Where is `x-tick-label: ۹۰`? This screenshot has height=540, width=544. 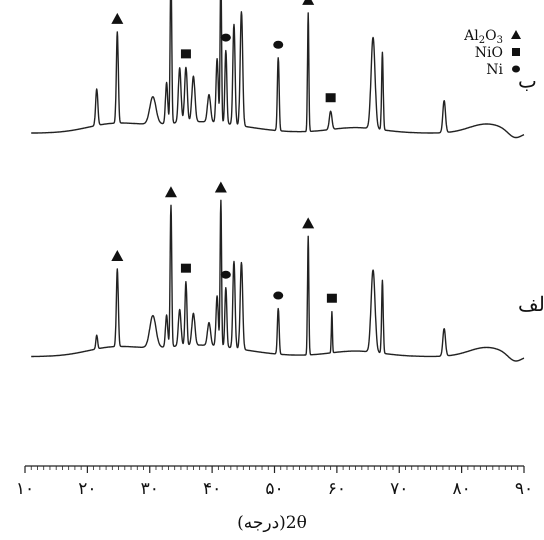 x-tick-label: ۹۰ is located at coordinates (524, 489).